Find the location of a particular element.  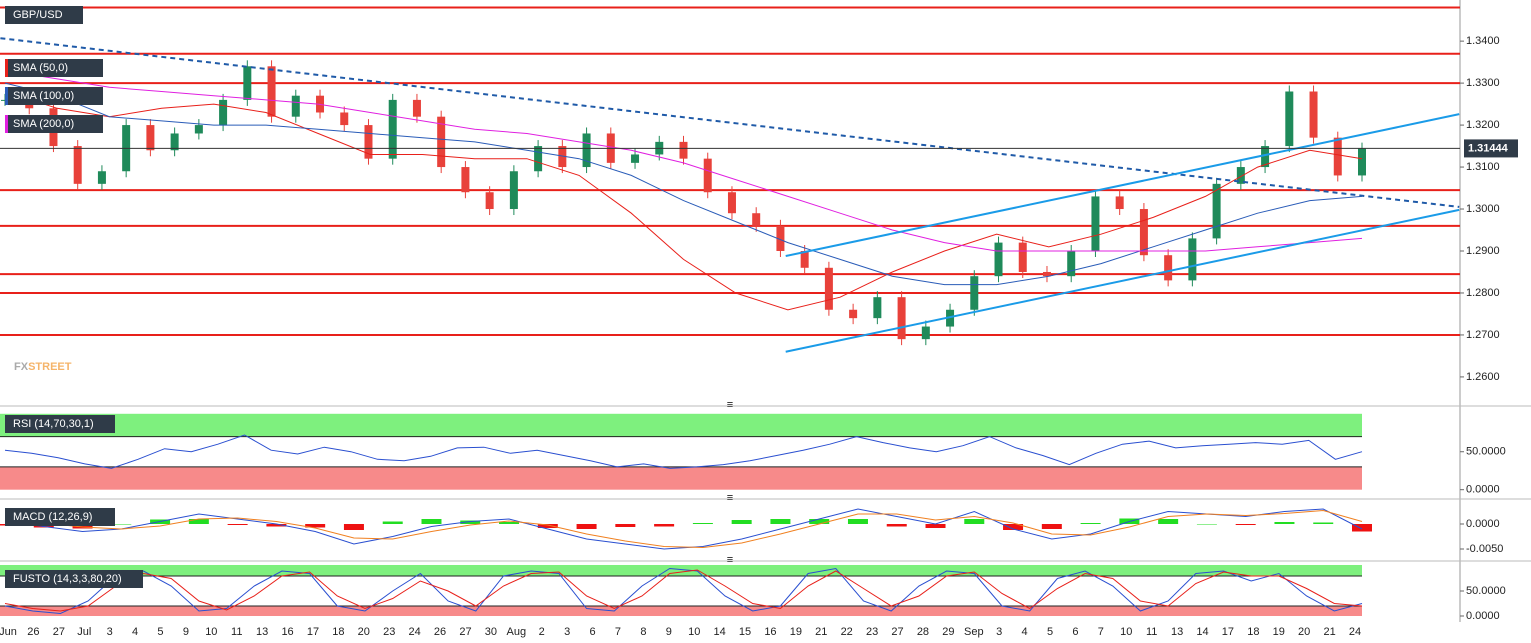

indicator-label: SMA (100,0) is located at coordinates (43, 96).